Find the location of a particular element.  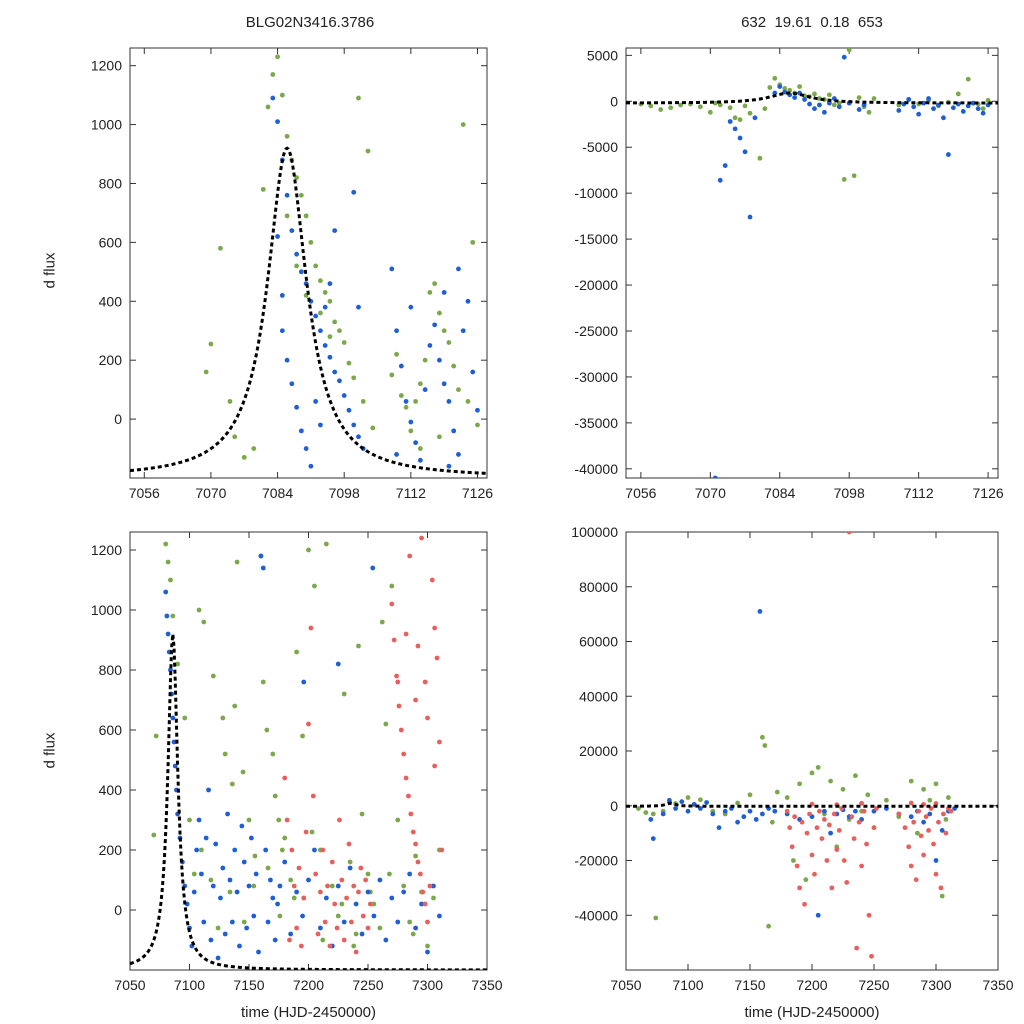

x-tick-label: 7200 is located at coordinates (308, 985).